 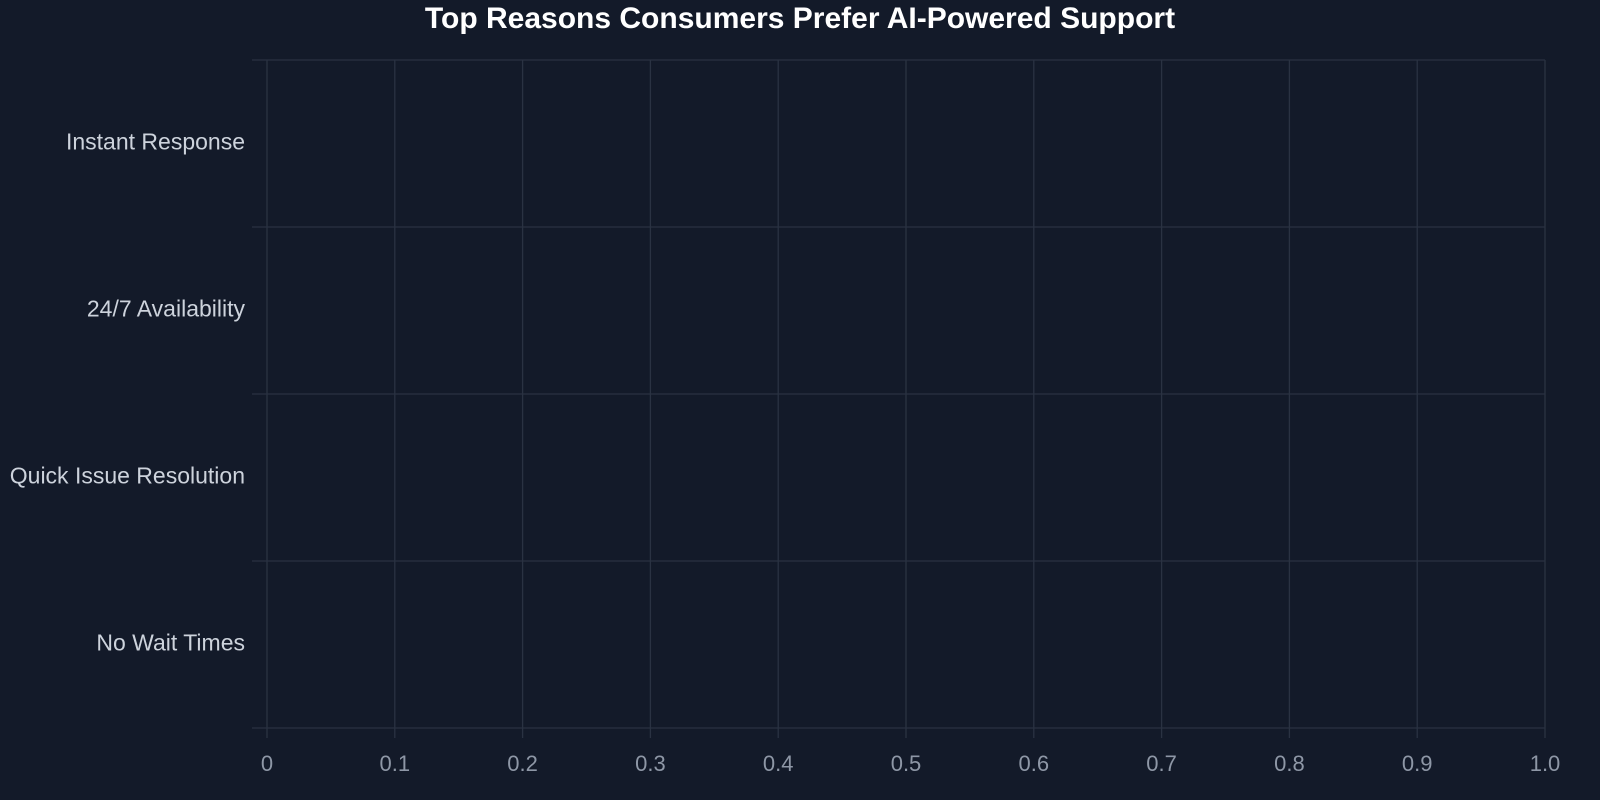 What do you see at coordinates (166, 309) in the screenshot?
I see `y-tick-label: 24/7 Availability` at bounding box center [166, 309].